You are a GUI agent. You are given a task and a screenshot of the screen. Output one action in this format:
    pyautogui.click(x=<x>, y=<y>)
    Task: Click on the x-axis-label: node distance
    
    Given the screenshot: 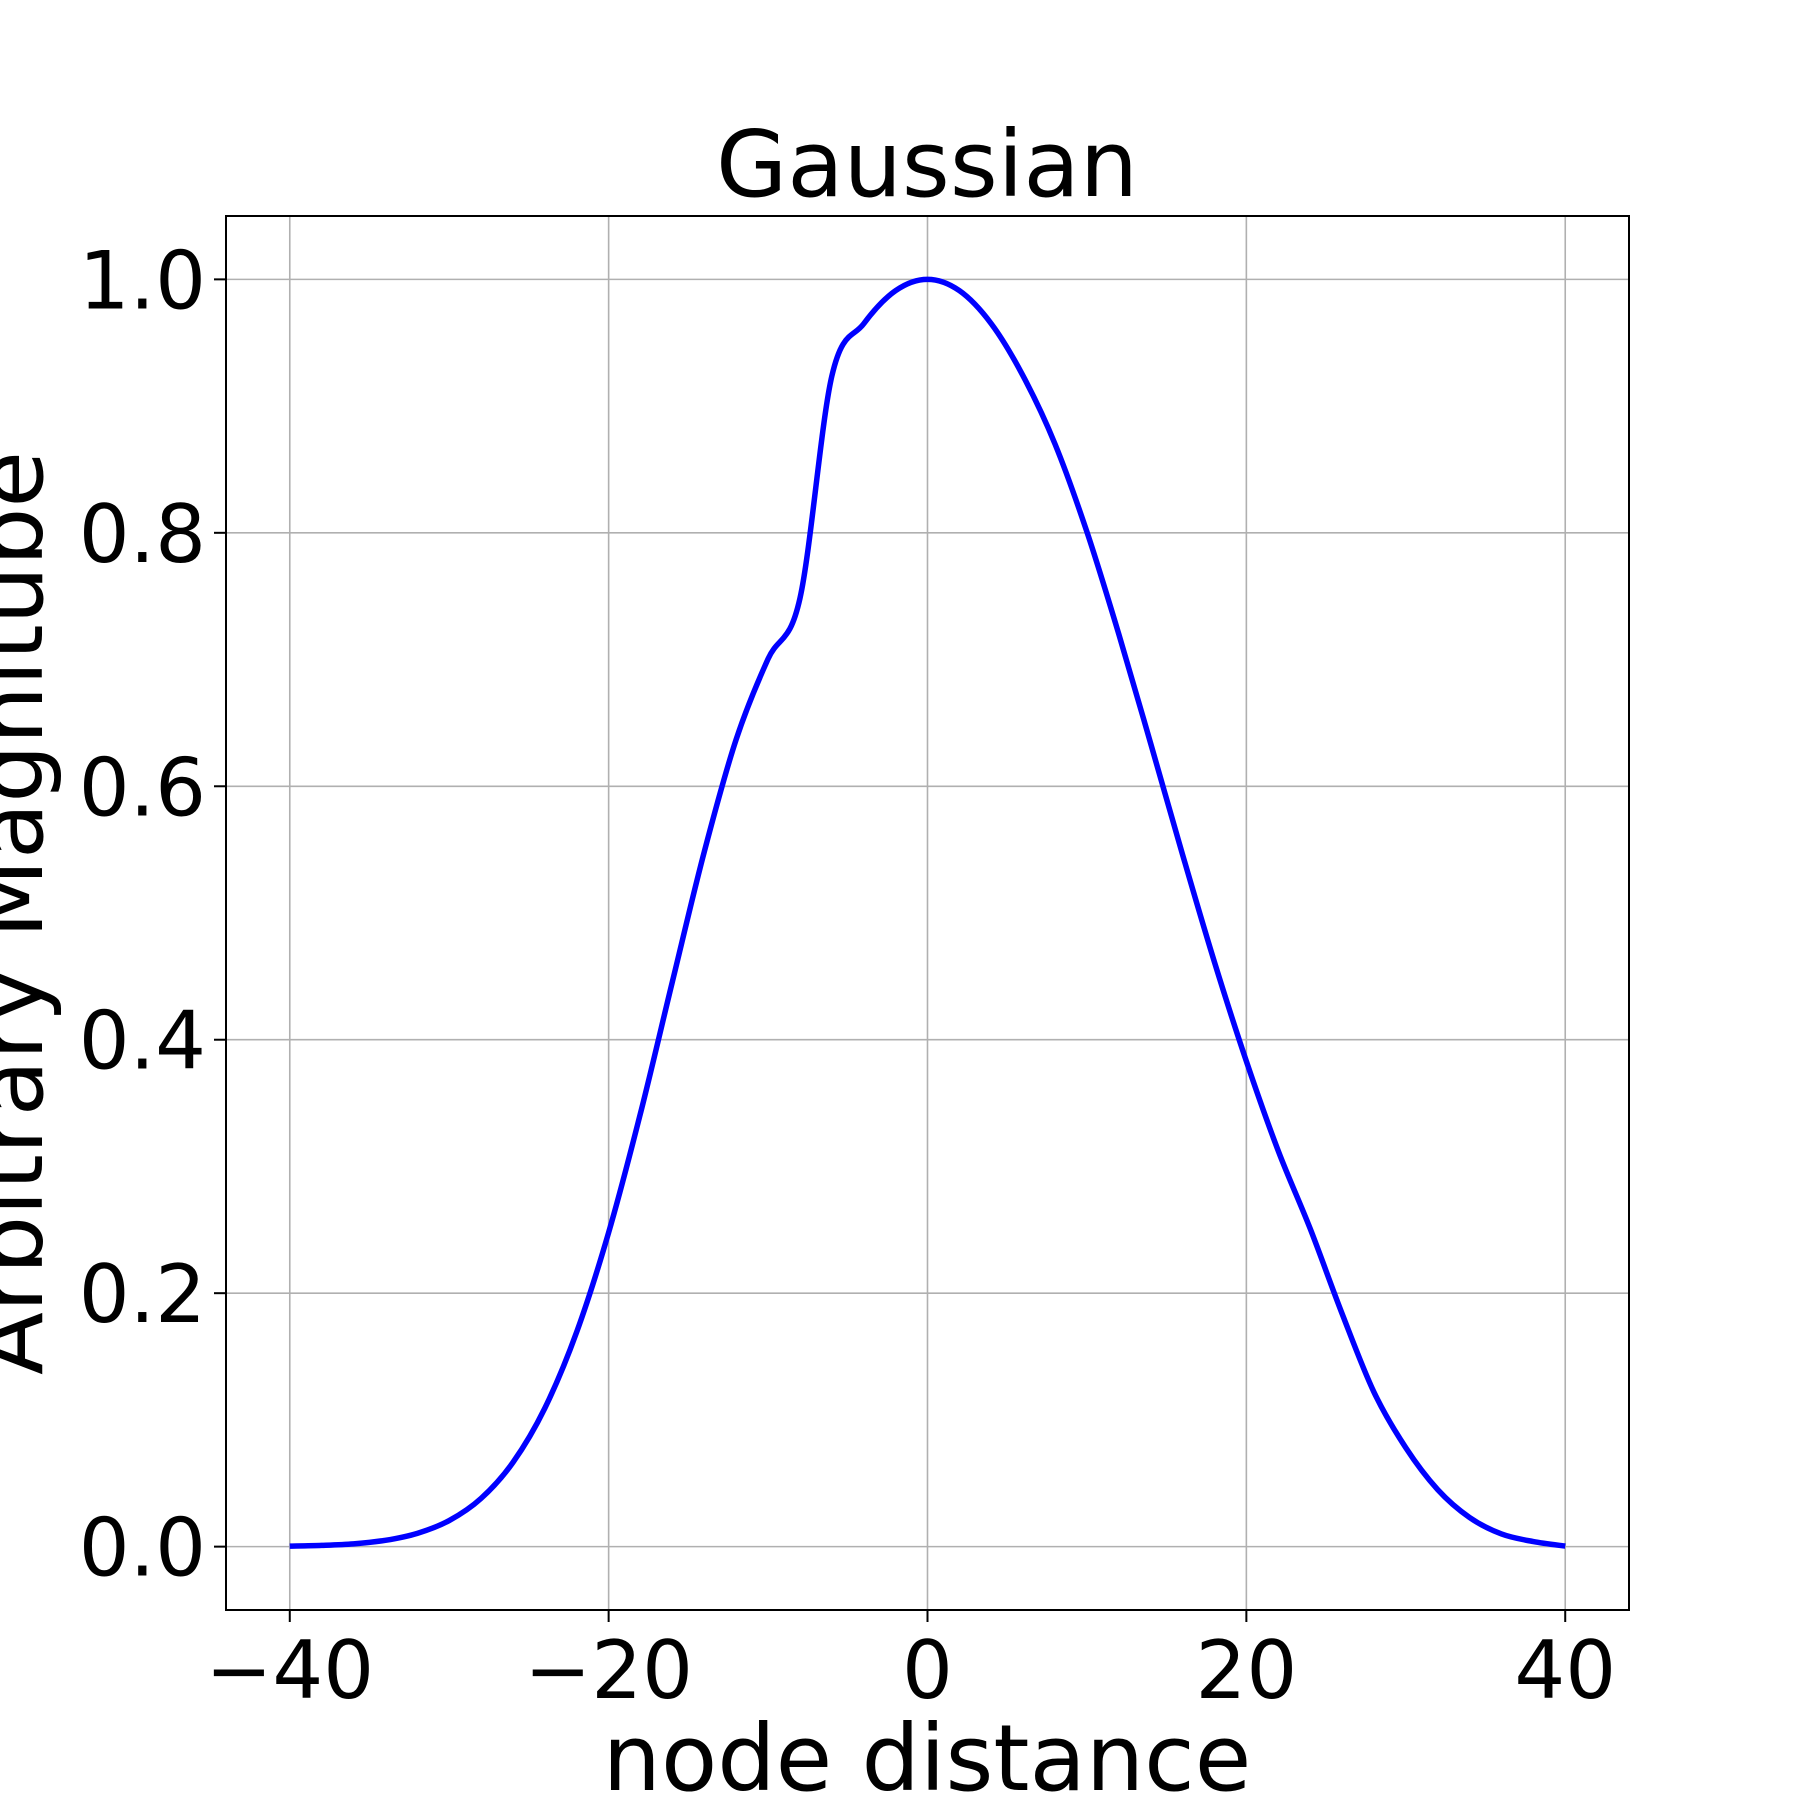 What is the action you would take?
    pyautogui.click(x=927, y=1752)
    